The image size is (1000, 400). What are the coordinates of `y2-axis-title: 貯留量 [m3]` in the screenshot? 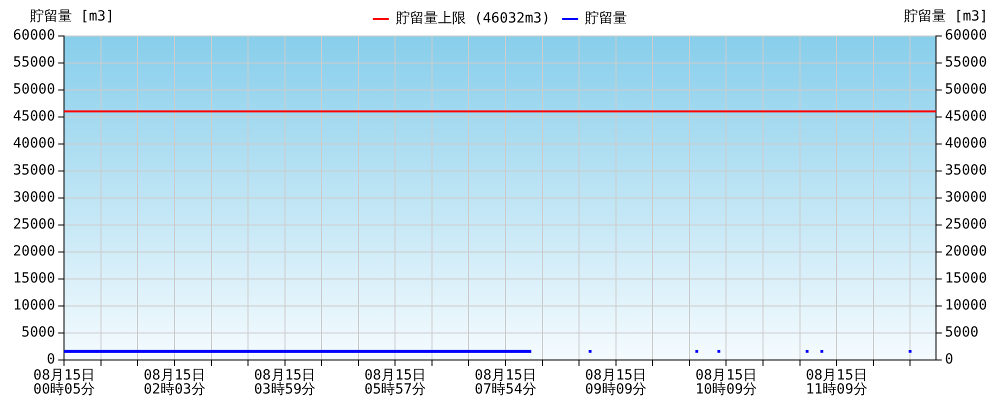 It's located at (946, 16).